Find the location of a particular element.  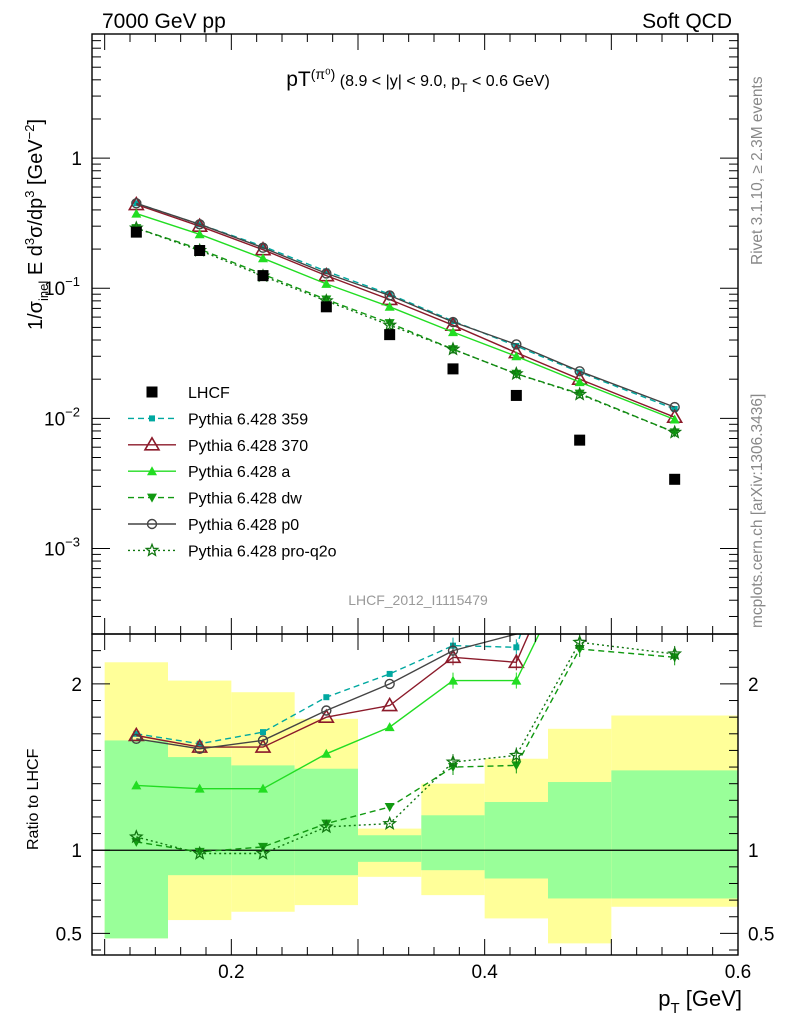

analysis-id: LHCF_2012_I1115479 is located at coordinates (418, 600).